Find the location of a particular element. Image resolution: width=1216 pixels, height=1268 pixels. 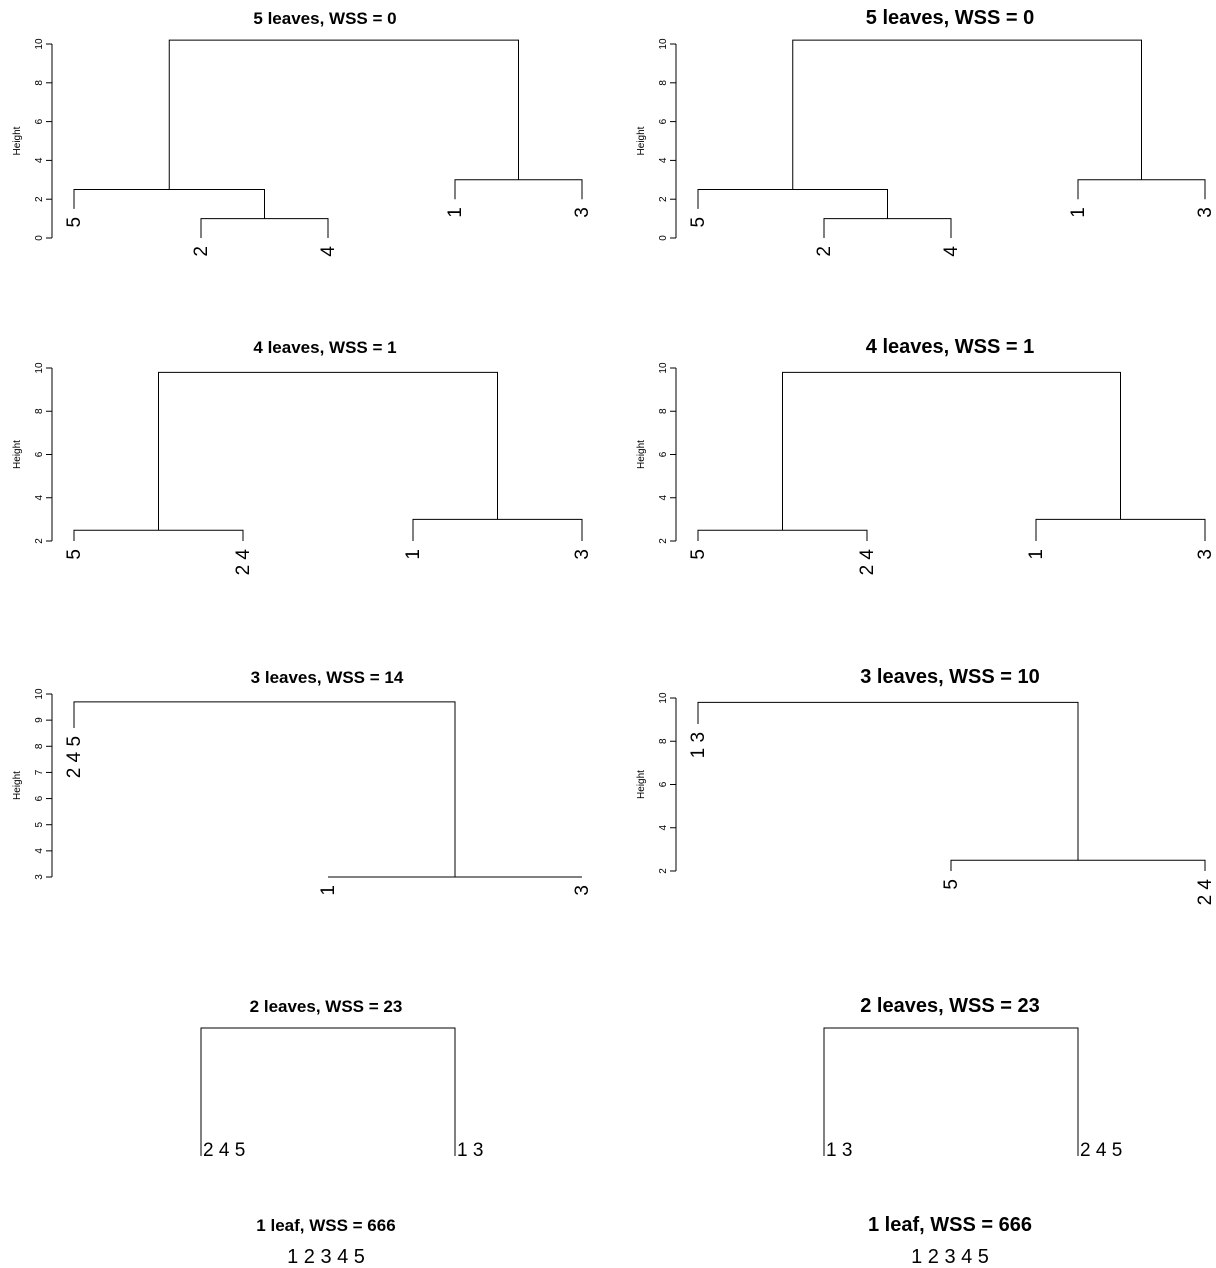

chart-title: 3 leaves, WSS = 10 is located at coordinates (950, 677).